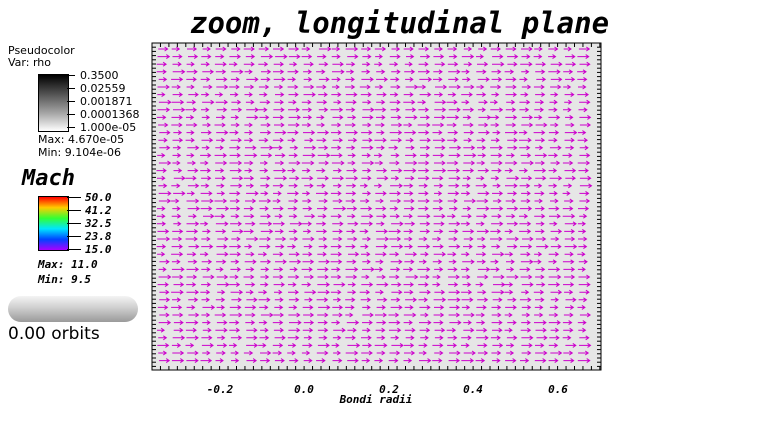 Image resolution: width=766 pixels, height=435 pixels. What do you see at coordinates (98, 223) in the screenshot?
I see `mach-tick-label: 32.5` at bounding box center [98, 223].